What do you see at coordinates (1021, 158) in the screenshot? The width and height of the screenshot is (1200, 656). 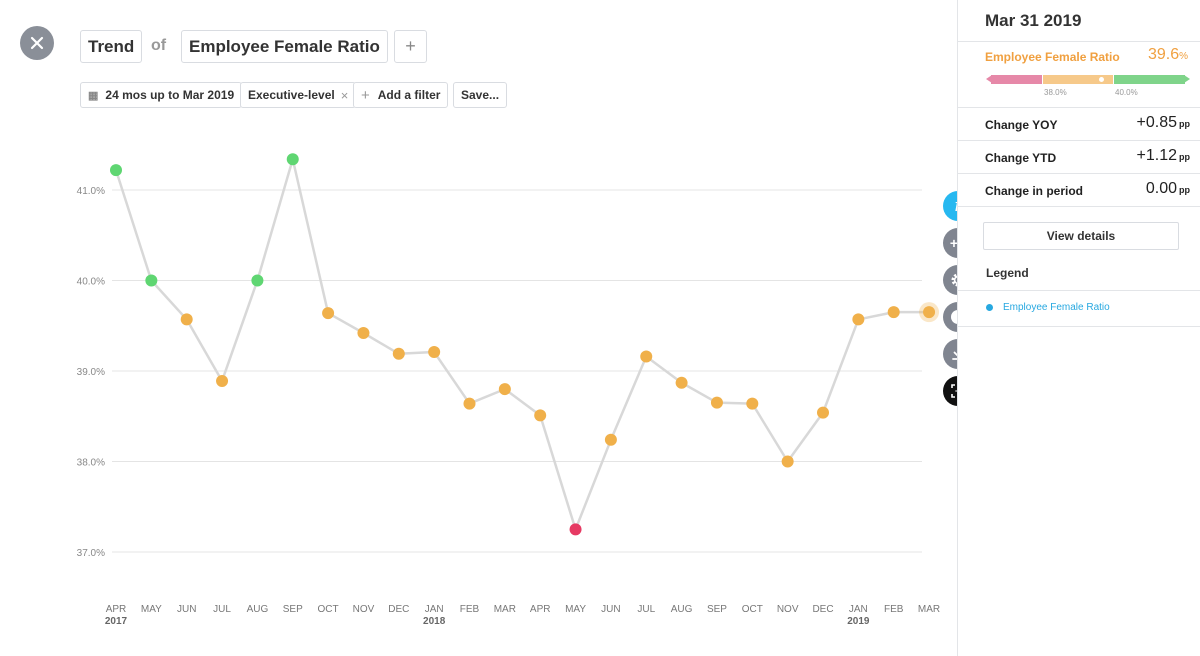 I see `change-ytd-label: Change YTD` at bounding box center [1021, 158].